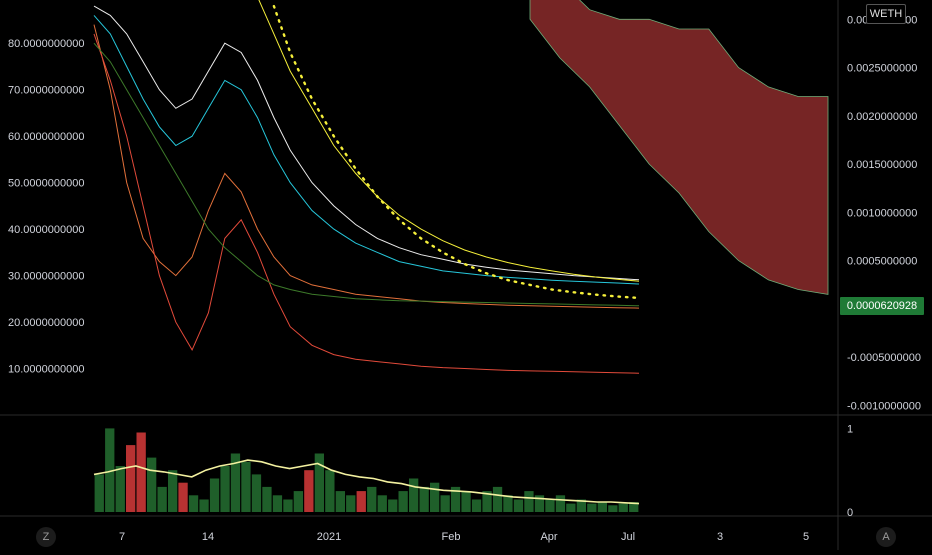  What do you see at coordinates (886, 14) in the screenshot?
I see `symbol-badge: WETH` at bounding box center [886, 14].